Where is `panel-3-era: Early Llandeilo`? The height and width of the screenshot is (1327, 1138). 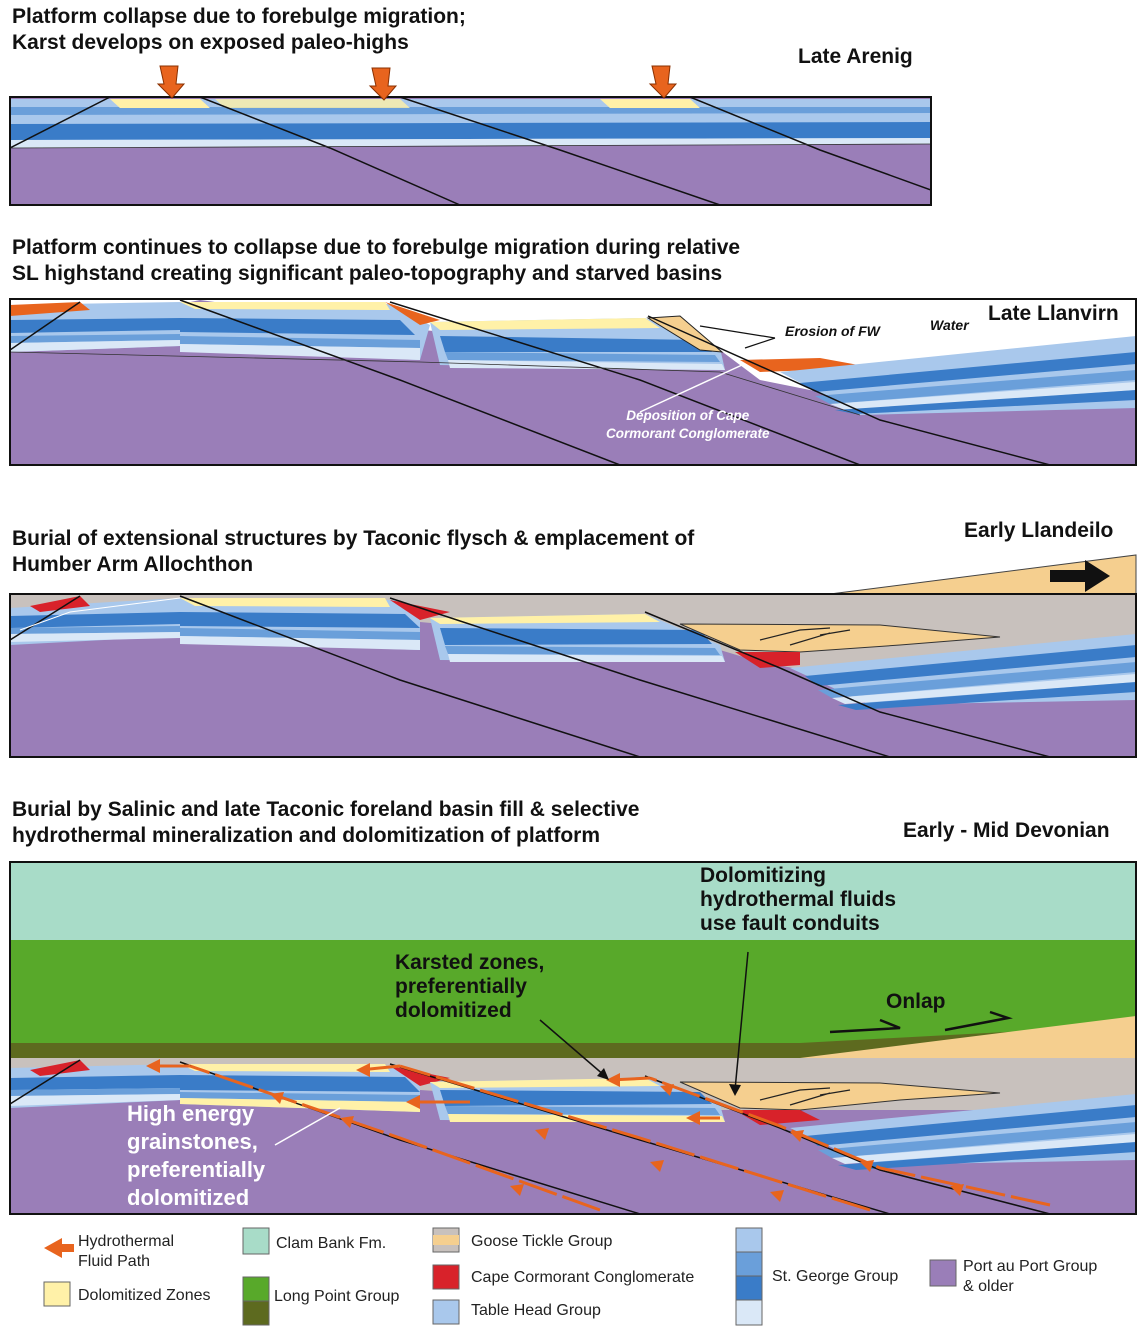 panel-3-era: Early Llandeilo is located at coordinates (1039, 530).